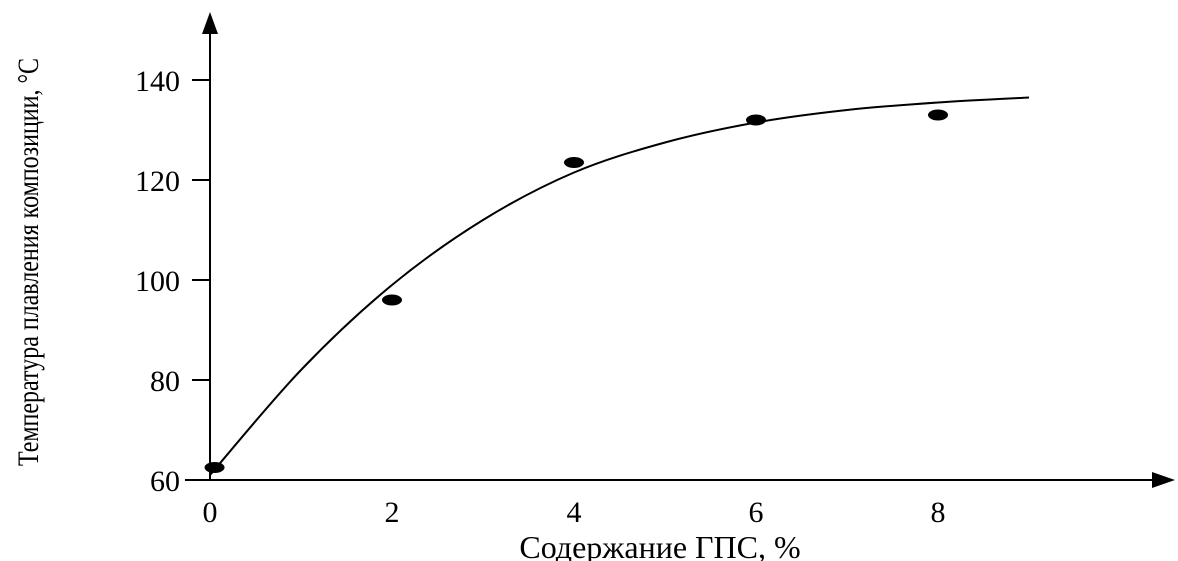 This screenshot has height=561, width=1178. I want to click on x-tick-label: 4, so click(574, 512).